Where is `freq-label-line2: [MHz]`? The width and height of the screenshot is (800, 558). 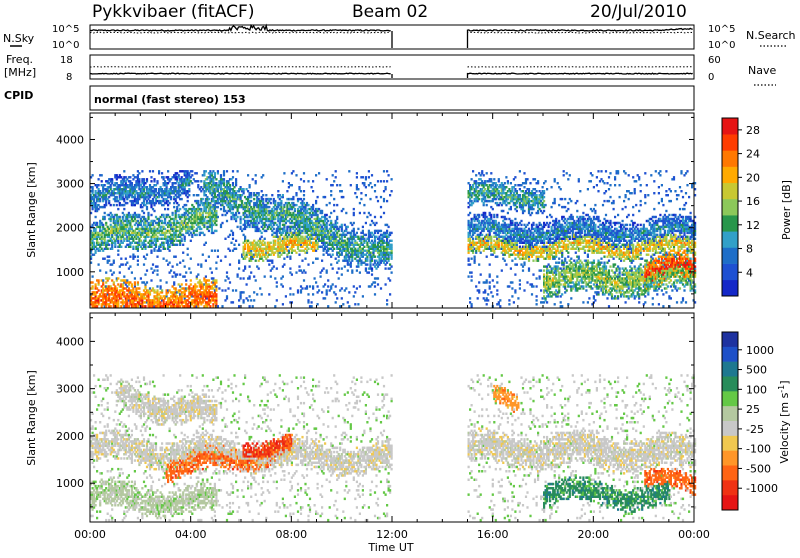
freq-label-line2: [MHz] is located at coordinates (20, 72).